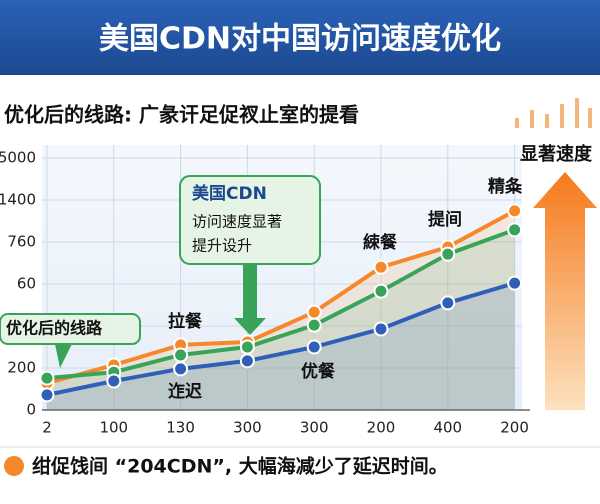  I want to click on header-bar, so click(300, 37).